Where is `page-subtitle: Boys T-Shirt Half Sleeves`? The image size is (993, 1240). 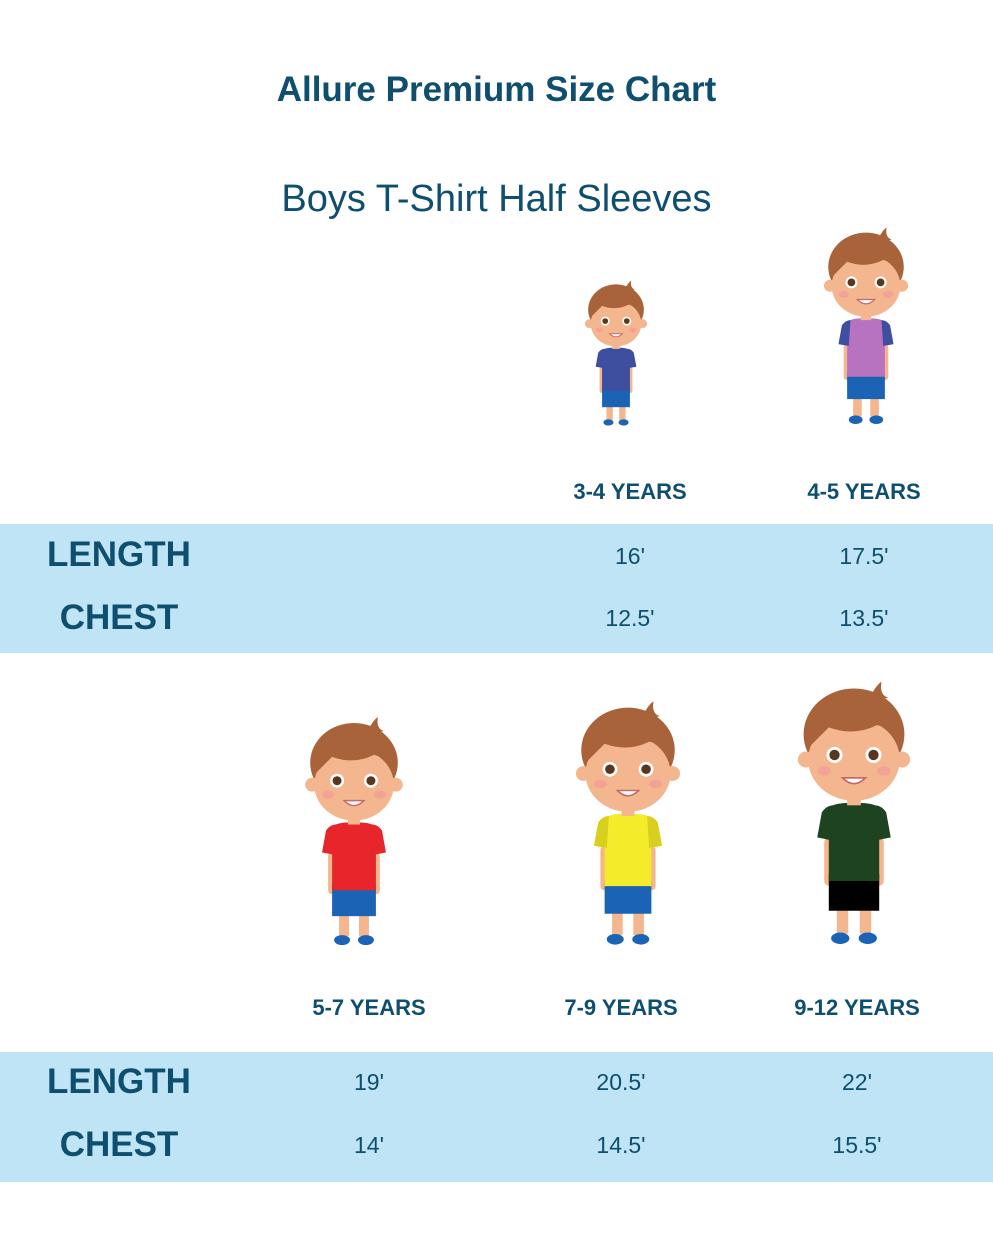
page-subtitle: Boys T-Shirt Half Sleeves is located at coordinates (496, 199).